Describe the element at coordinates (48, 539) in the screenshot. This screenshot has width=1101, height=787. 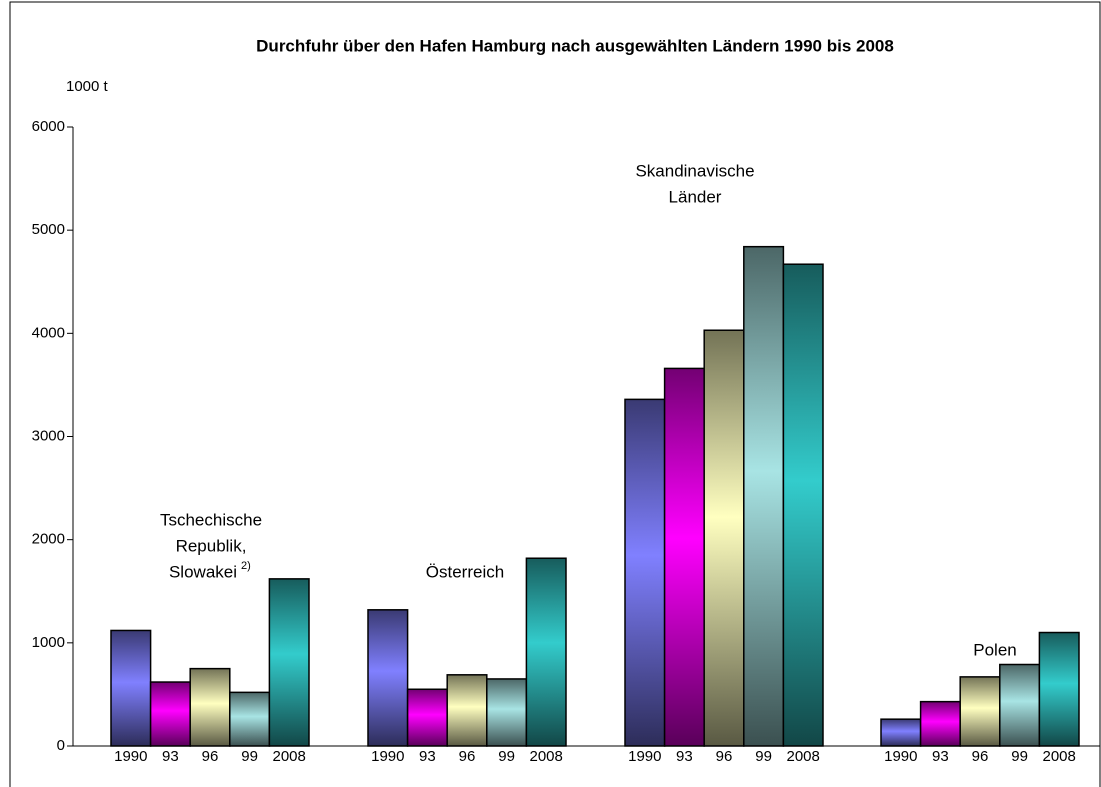
I see `y-tick-label: 2000` at that location.